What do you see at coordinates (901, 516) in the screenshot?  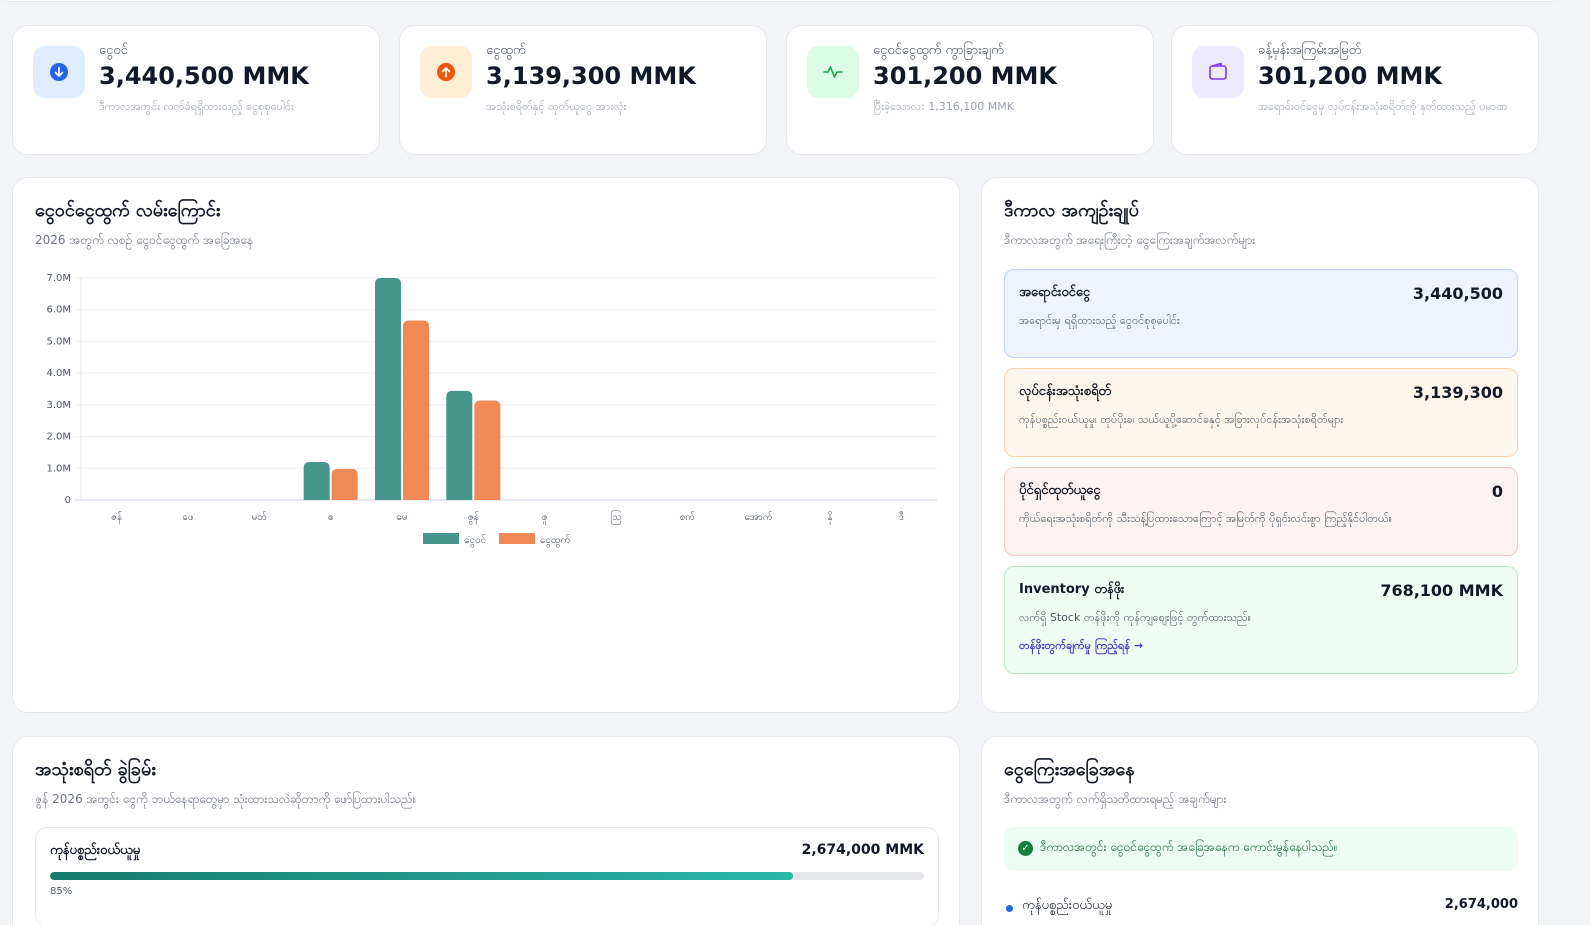 I see `x-tick-label: ဒီ` at bounding box center [901, 516].